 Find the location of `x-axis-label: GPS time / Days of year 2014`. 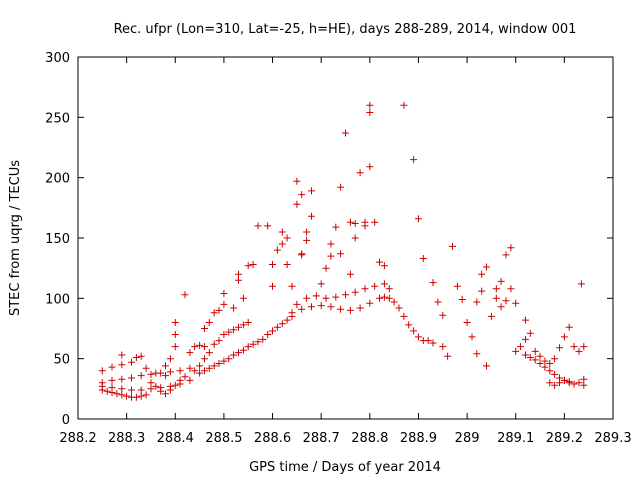

x-axis-label: GPS time / Days of year 2014 is located at coordinates (345, 467).